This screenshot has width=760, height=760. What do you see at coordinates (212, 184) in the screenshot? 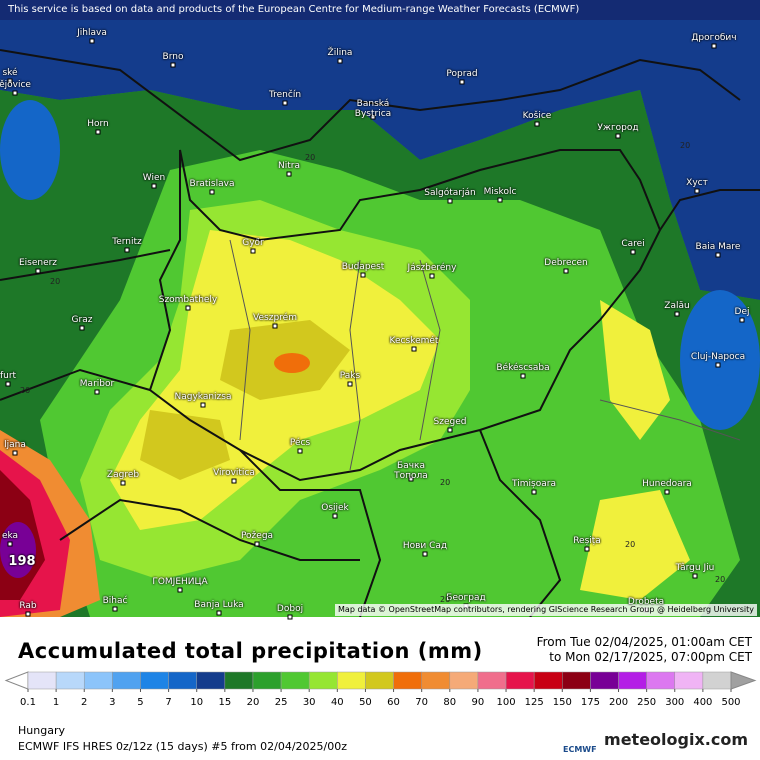
I see `city-label: Bratislava` at bounding box center [212, 184].